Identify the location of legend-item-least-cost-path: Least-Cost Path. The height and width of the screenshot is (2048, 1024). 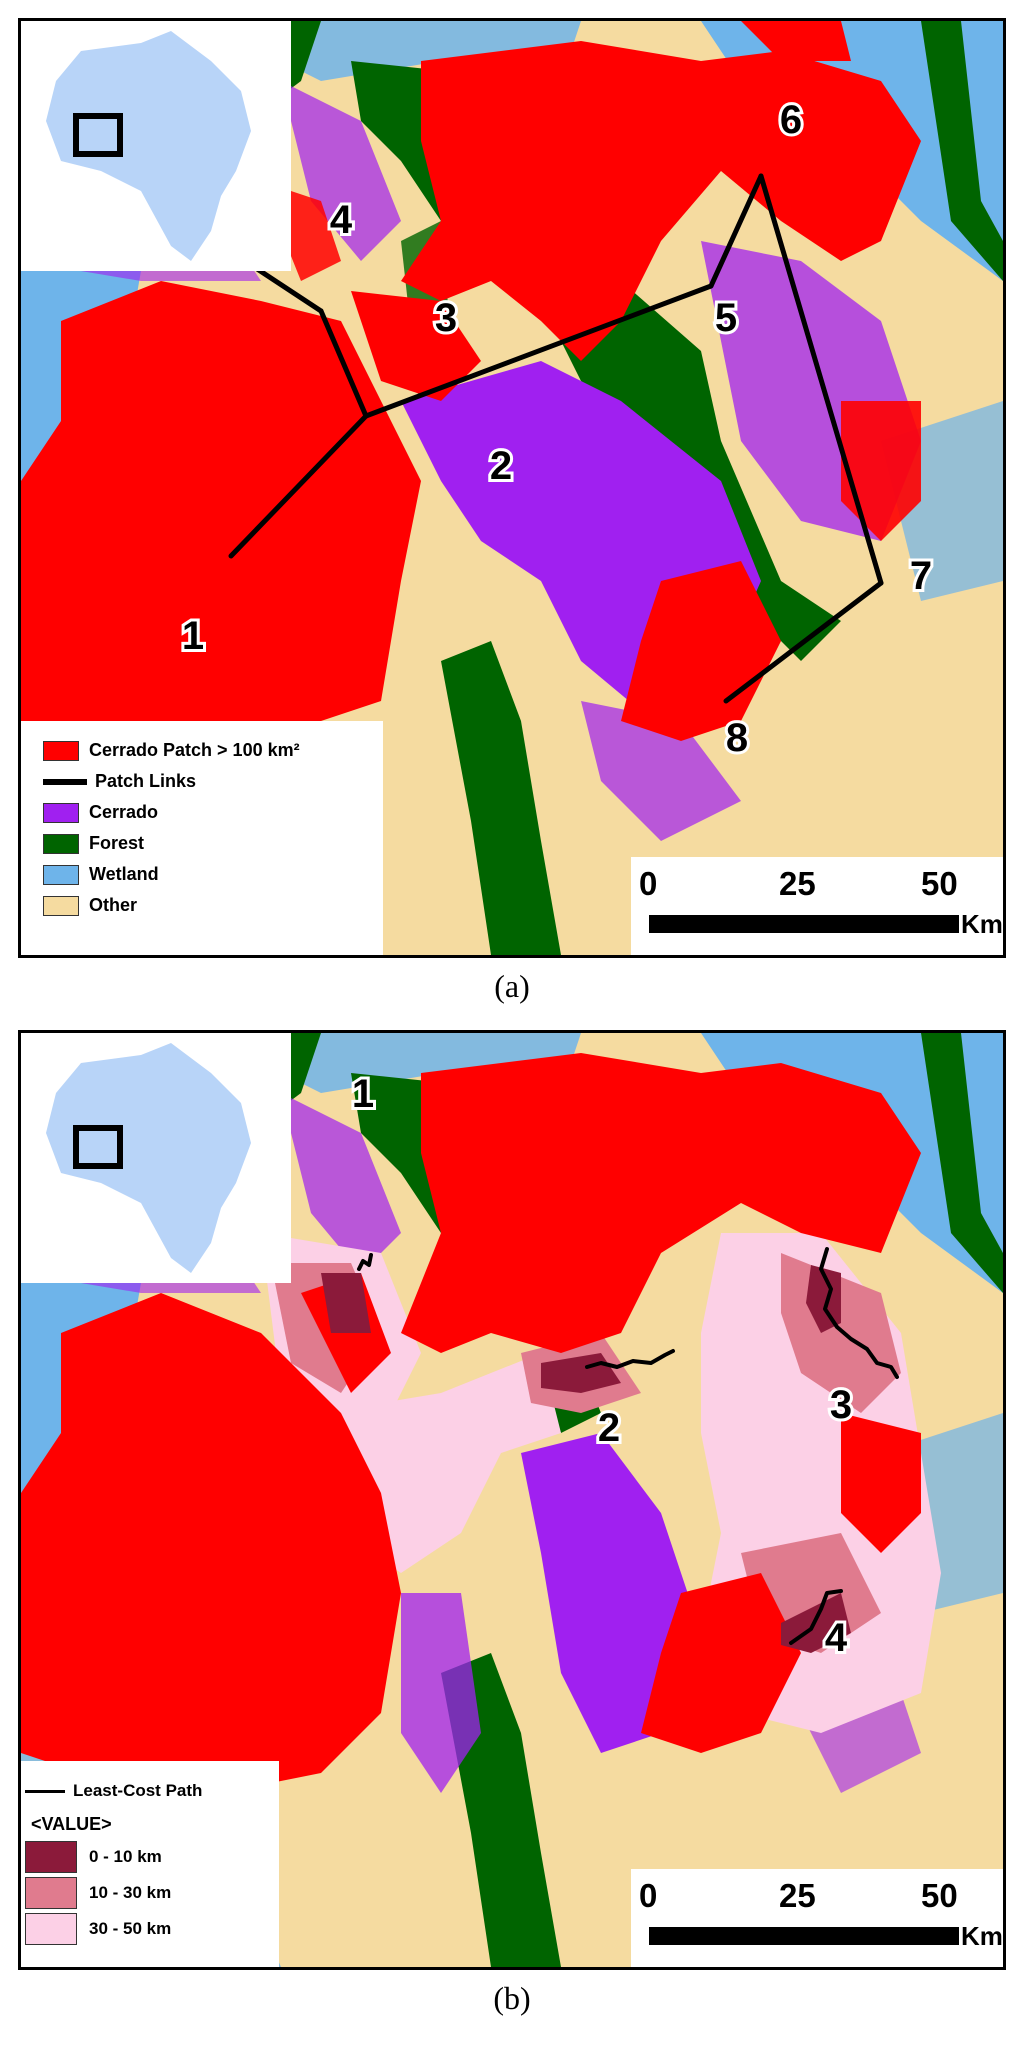
(152, 1791).